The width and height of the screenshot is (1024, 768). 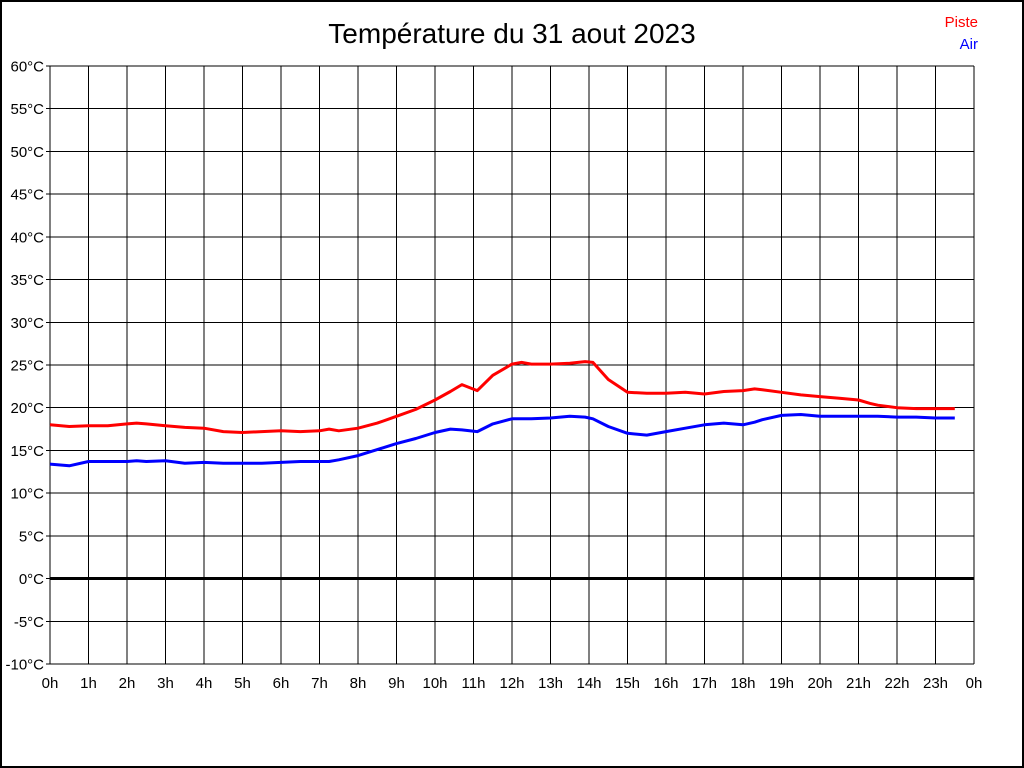 I want to click on y-axis-label: -10°C, so click(x=24, y=665).